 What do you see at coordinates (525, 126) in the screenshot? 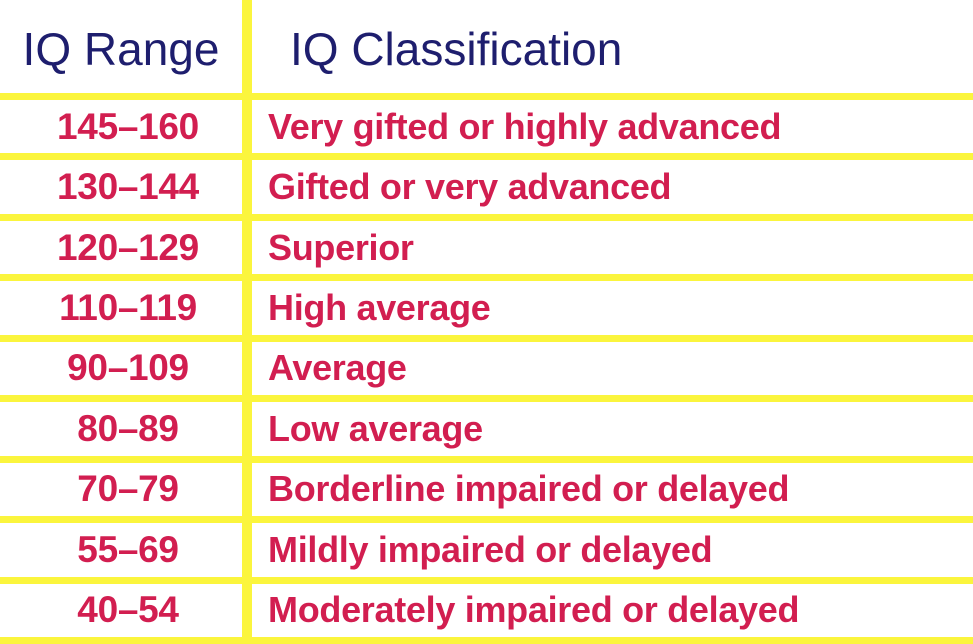
I see `iq-classification-cell: Very gifted or highly advanced` at bounding box center [525, 126].